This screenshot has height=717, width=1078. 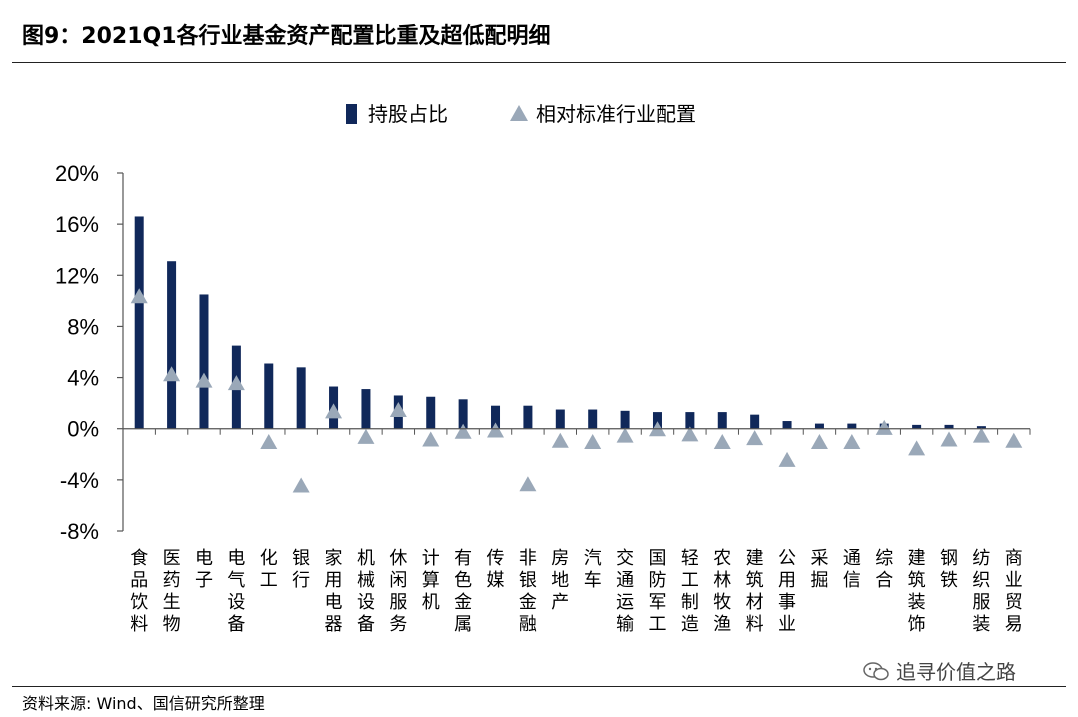 I want to click on bar-农林牧渔, so click(x=722, y=420).